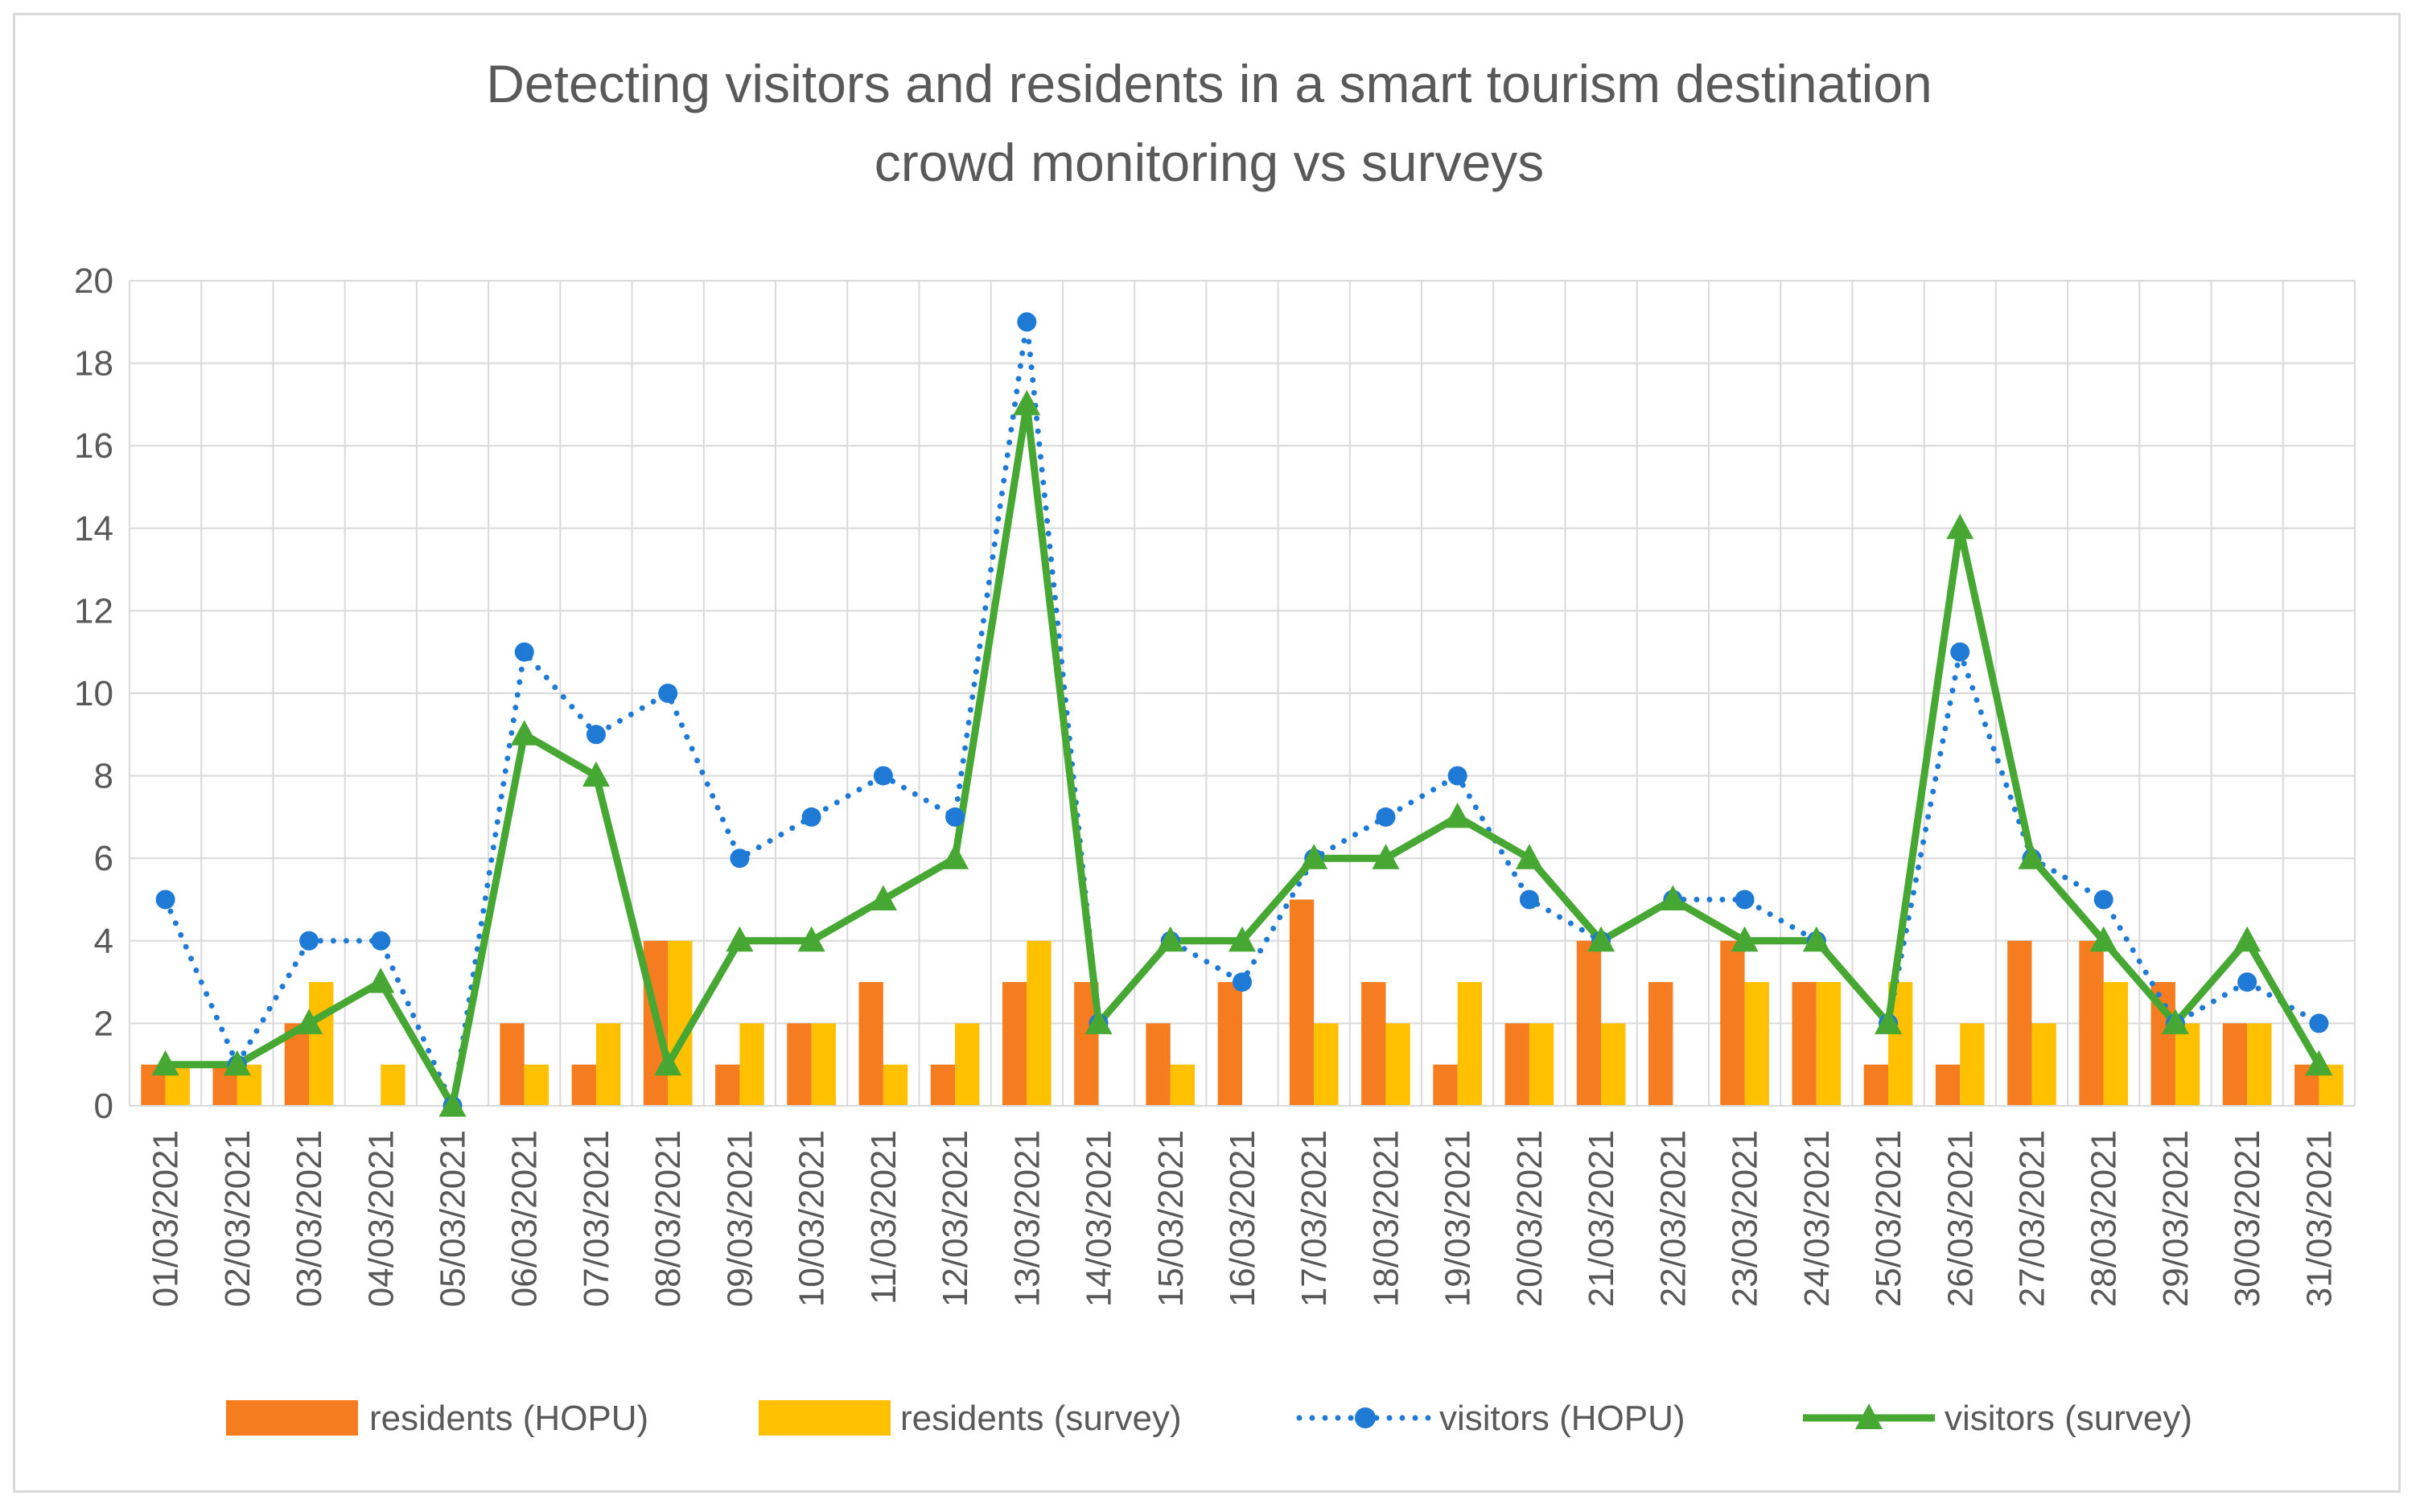  Describe the element at coordinates (1041, 1419) in the screenshot. I see `legend-label: residents (survey)` at that location.